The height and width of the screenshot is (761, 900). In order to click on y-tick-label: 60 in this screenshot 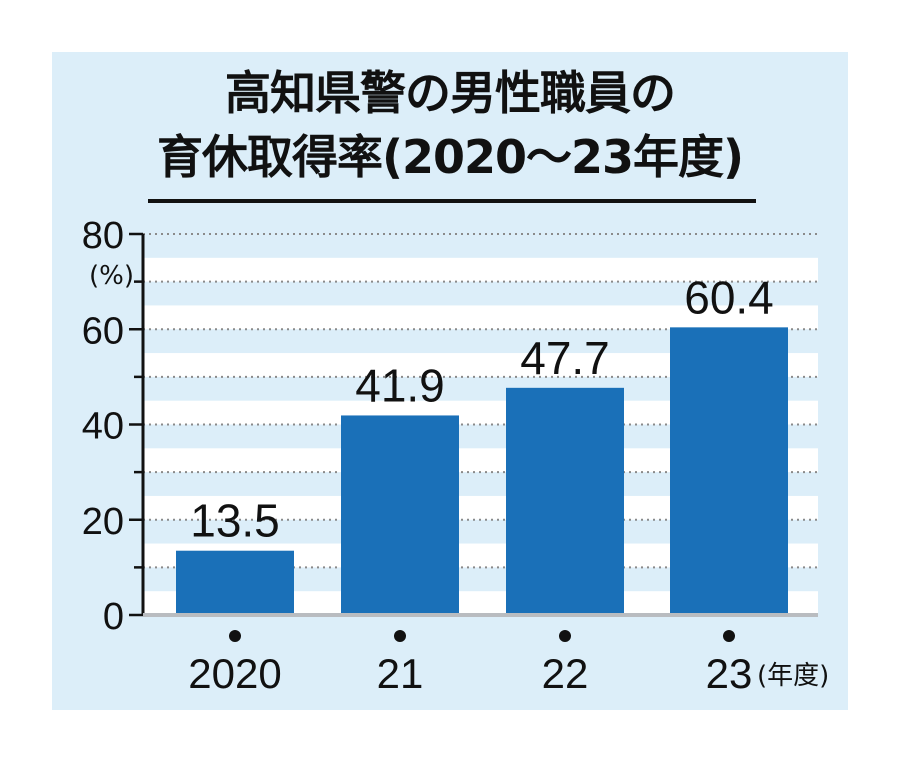, I will do `click(103, 331)`.